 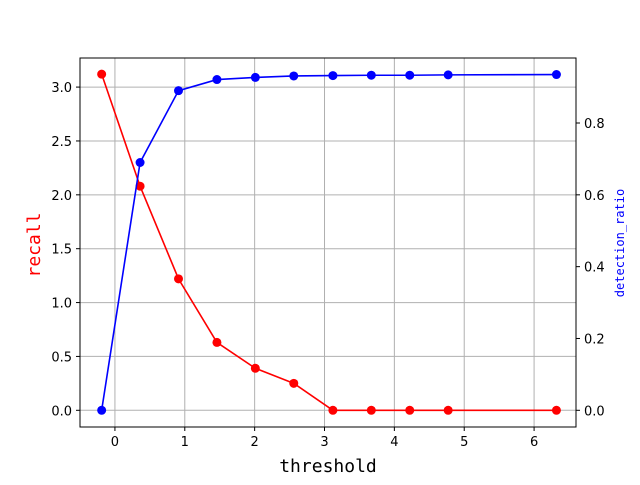 What do you see at coordinates (61, 304) in the screenshot?
I see `y-left-tick-label: 1.0` at bounding box center [61, 304].